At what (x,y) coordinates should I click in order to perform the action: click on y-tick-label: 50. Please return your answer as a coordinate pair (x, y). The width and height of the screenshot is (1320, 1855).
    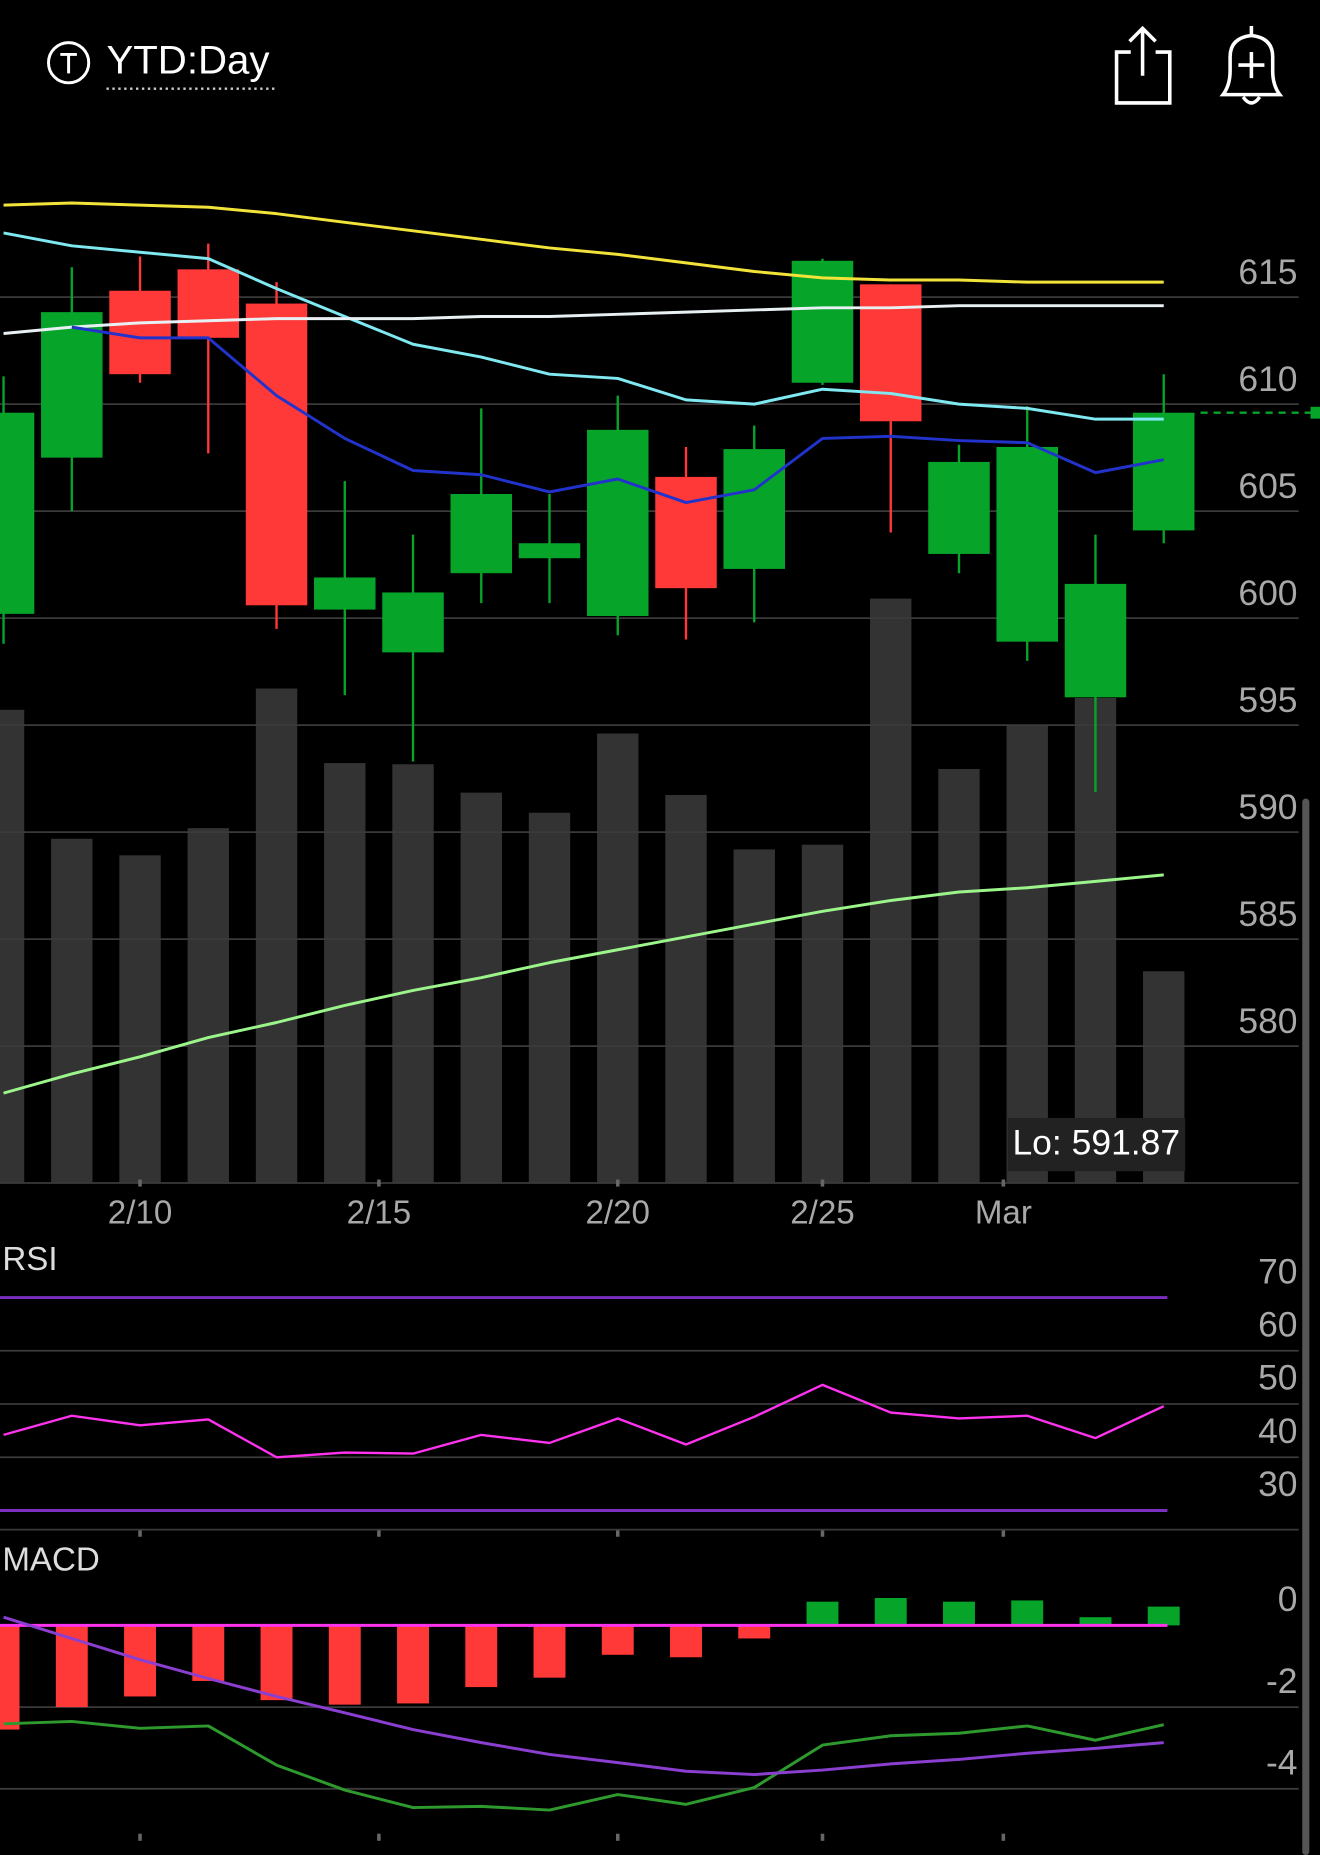
    Looking at the image, I should click on (1277, 1378).